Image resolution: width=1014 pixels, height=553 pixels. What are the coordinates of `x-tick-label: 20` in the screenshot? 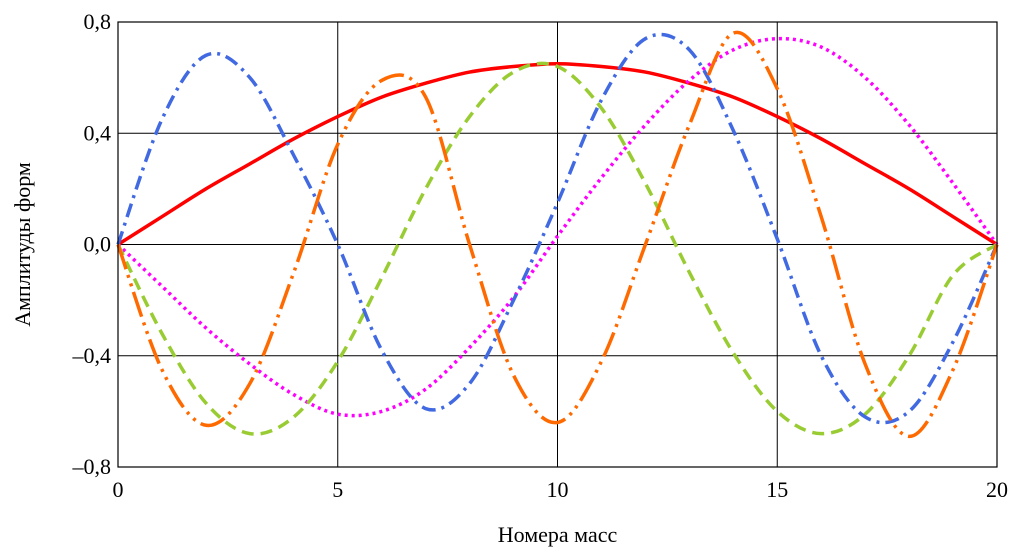 It's located at (997, 489).